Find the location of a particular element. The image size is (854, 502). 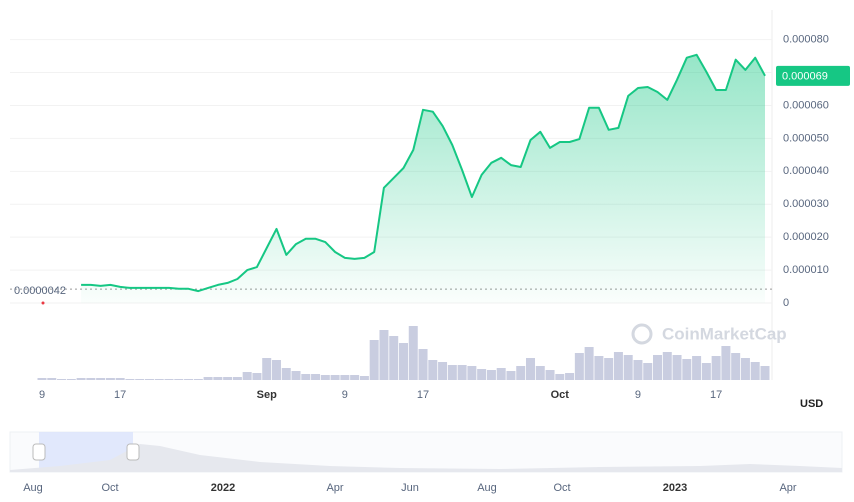

watermark: CoinMarketCap is located at coordinates (724, 333).